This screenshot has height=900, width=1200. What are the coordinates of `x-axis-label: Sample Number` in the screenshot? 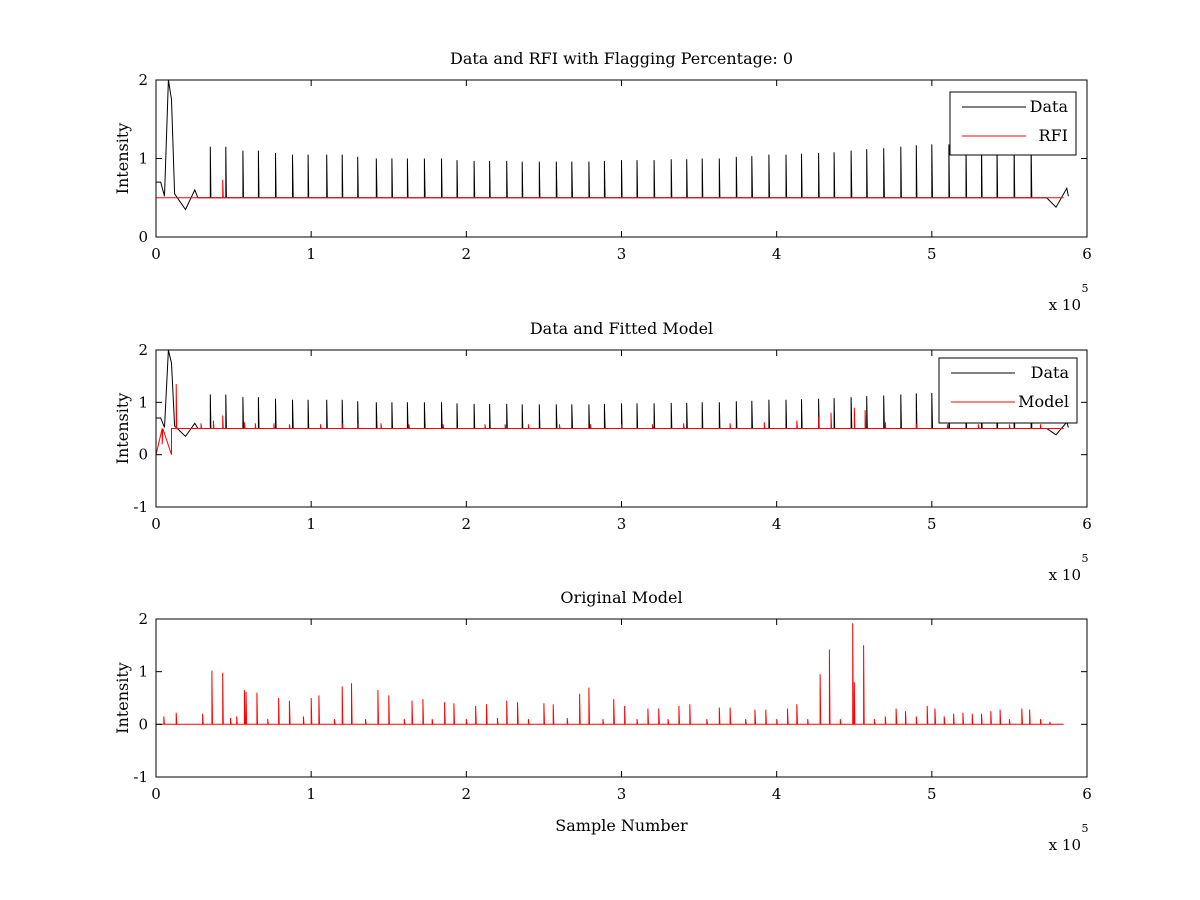 It's located at (621, 825).